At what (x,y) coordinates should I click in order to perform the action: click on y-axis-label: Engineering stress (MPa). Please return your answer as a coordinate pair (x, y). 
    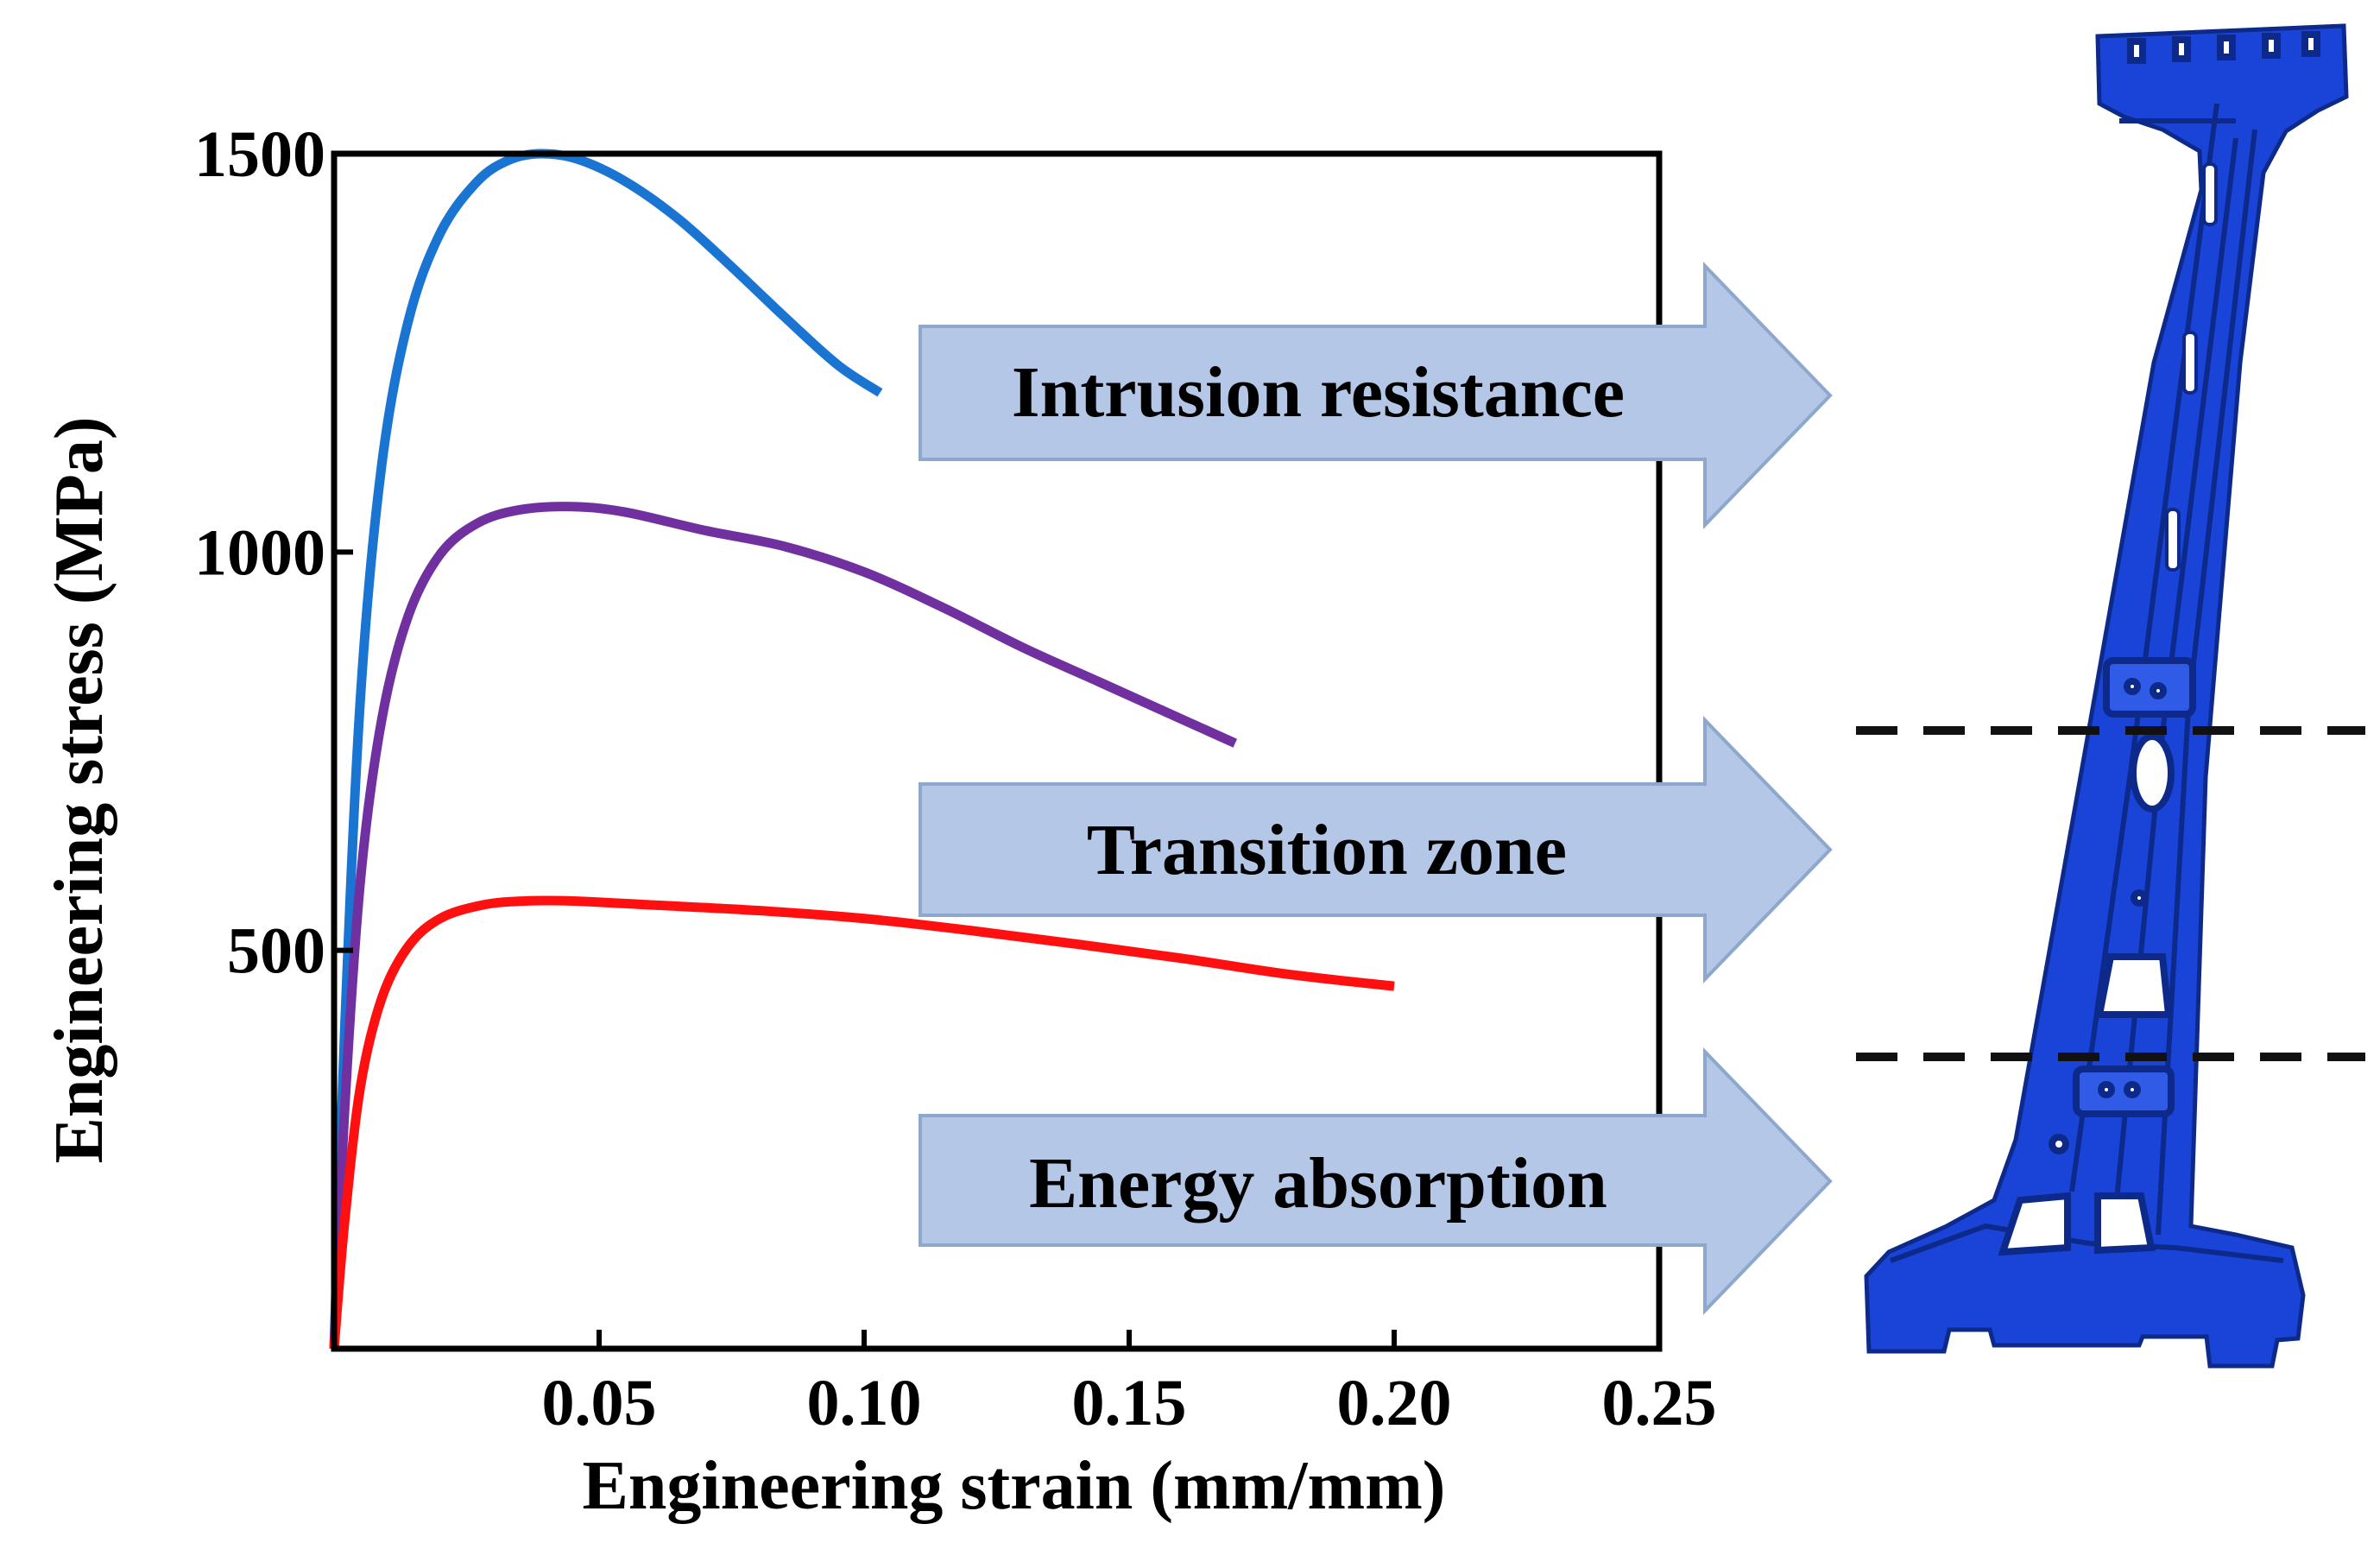
    Looking at the image, I should click on (79, 790).